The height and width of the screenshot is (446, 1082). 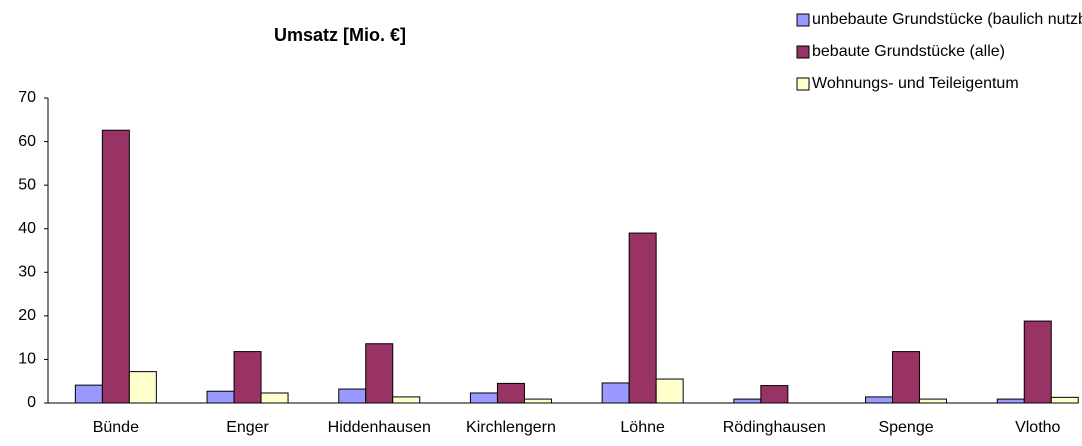 What do you see at coordinates (915, 83) in the screenshot?
I see `legend-label: Wohnungs- und Teileigentum` at bounding box center [915, 83].